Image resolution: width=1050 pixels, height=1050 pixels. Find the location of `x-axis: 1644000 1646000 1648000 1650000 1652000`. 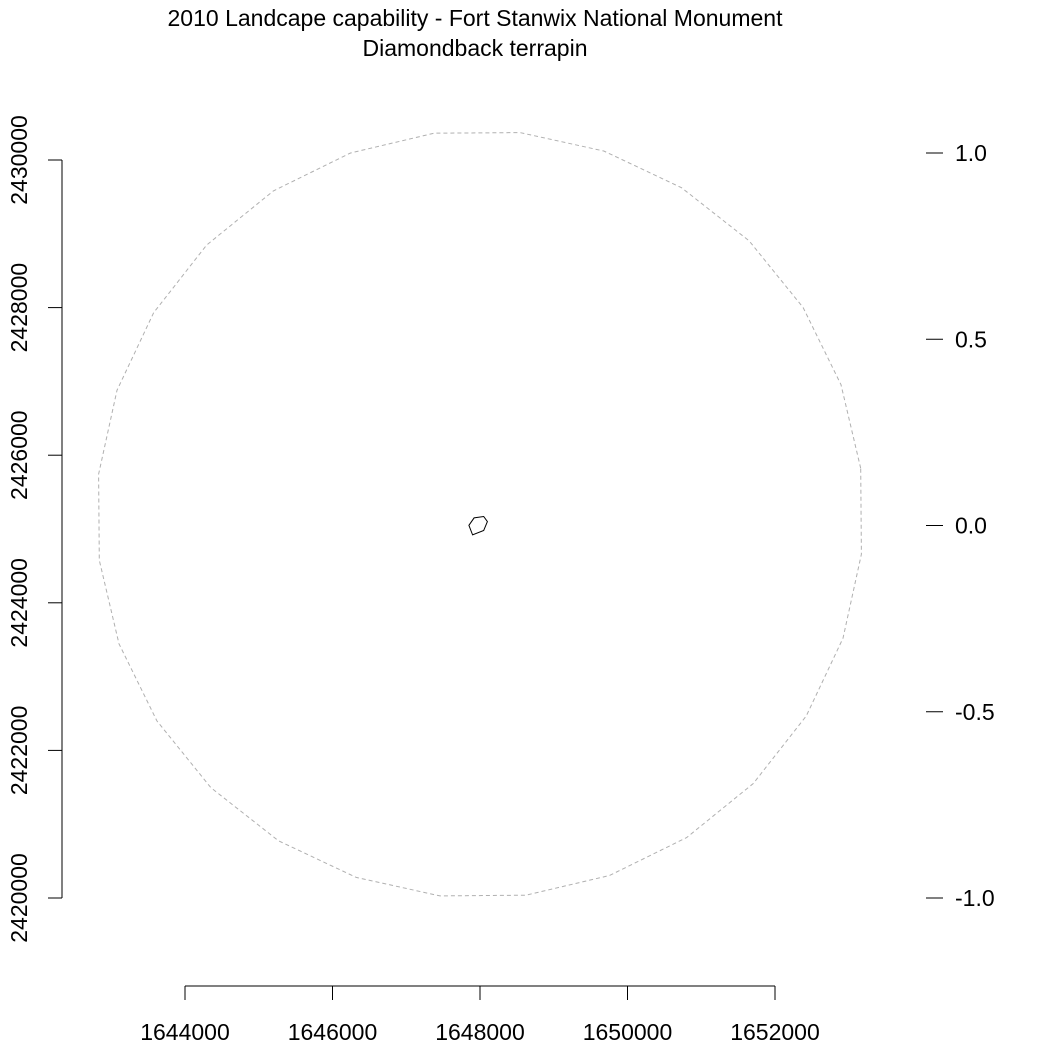

x-axis: 1644000 1646000 1648000 1650000 1652000 is located at coordinates (480, 1015).